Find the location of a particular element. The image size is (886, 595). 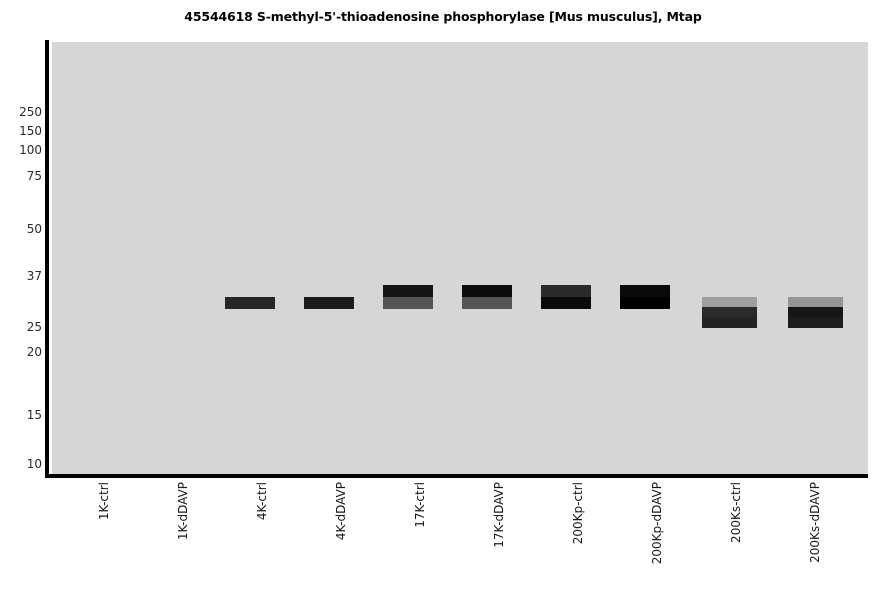

x-tick-label: 200Kp-dDAVP is located at coordinates (657, 523).